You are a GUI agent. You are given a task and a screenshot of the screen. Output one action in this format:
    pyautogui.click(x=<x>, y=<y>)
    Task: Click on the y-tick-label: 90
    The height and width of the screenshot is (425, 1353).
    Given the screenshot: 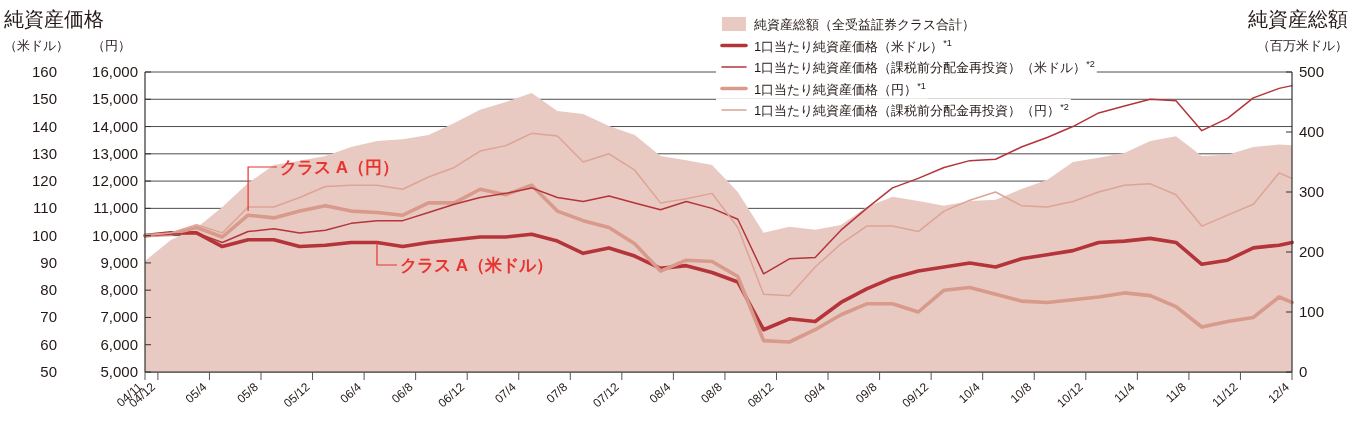 What is the action you would take?
    pyautogui.click(x=48, y=262)
    